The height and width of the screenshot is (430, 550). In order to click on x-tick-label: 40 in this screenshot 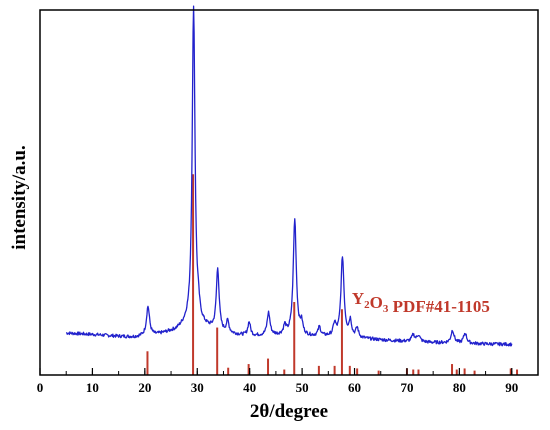, I will do `click(249, 387)`.